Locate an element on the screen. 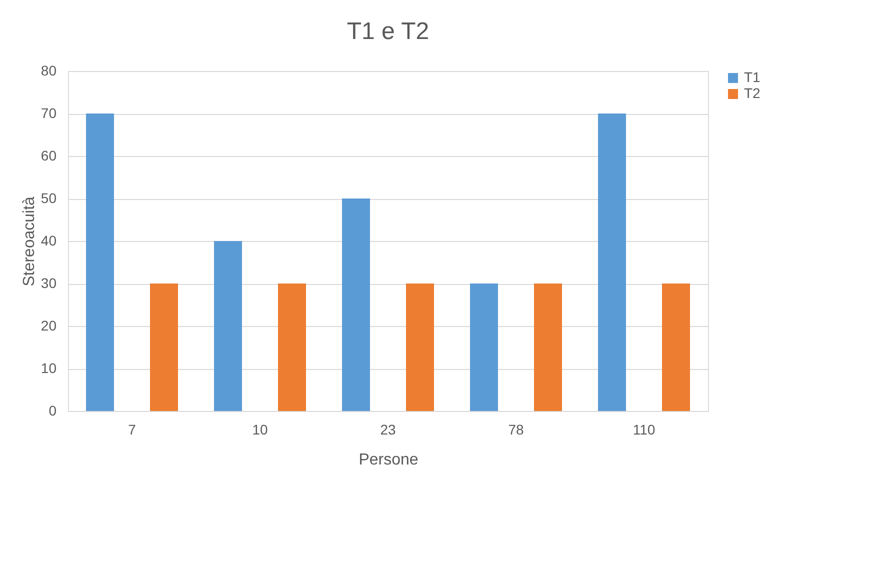 The height and width of the screenshot is (563, 872). x-tick-label: 10 is located at coordinates (260, 430).